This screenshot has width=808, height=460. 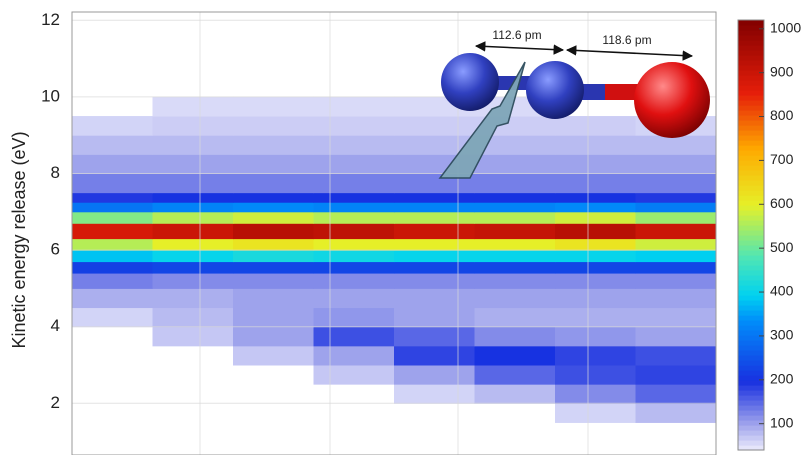 I want to click on colorbar-tick-label: 800, so click(x=782, y=115).